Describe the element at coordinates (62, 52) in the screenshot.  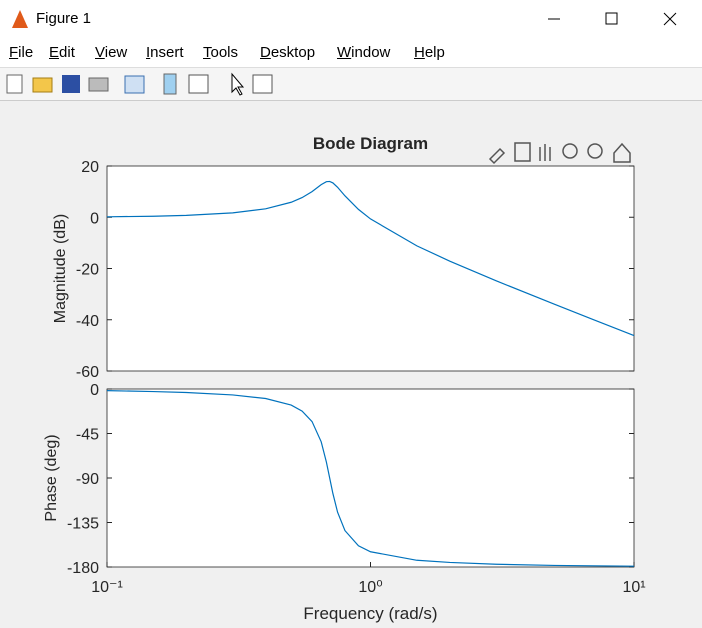
I see `menu-item: Edit` at that location.